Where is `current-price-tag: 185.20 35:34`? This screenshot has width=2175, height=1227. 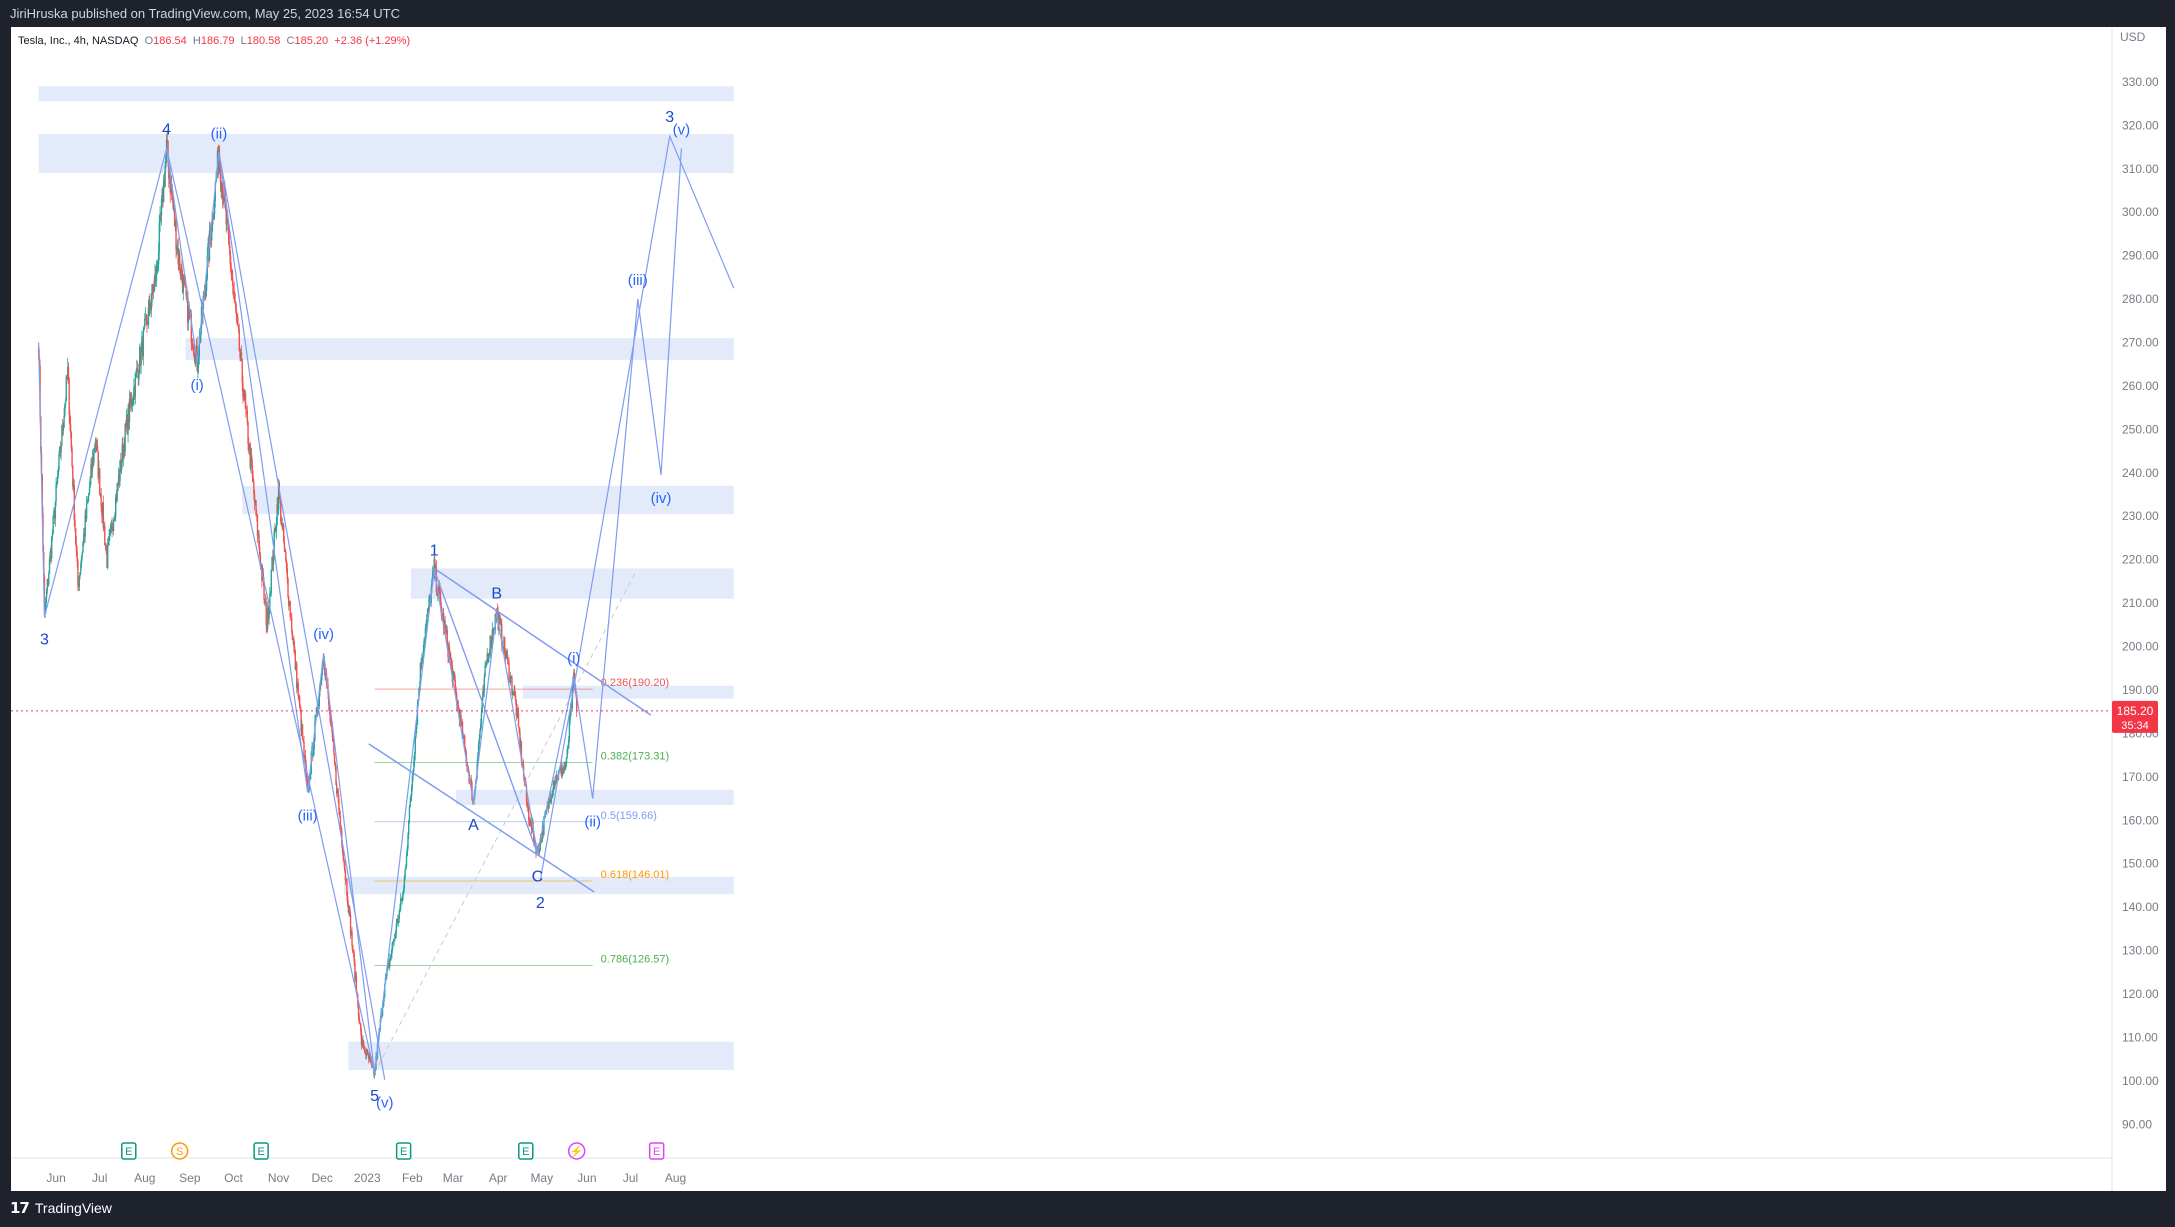 current-price-tag: 185.20 35:34 is located at coordinates (2135, 716).